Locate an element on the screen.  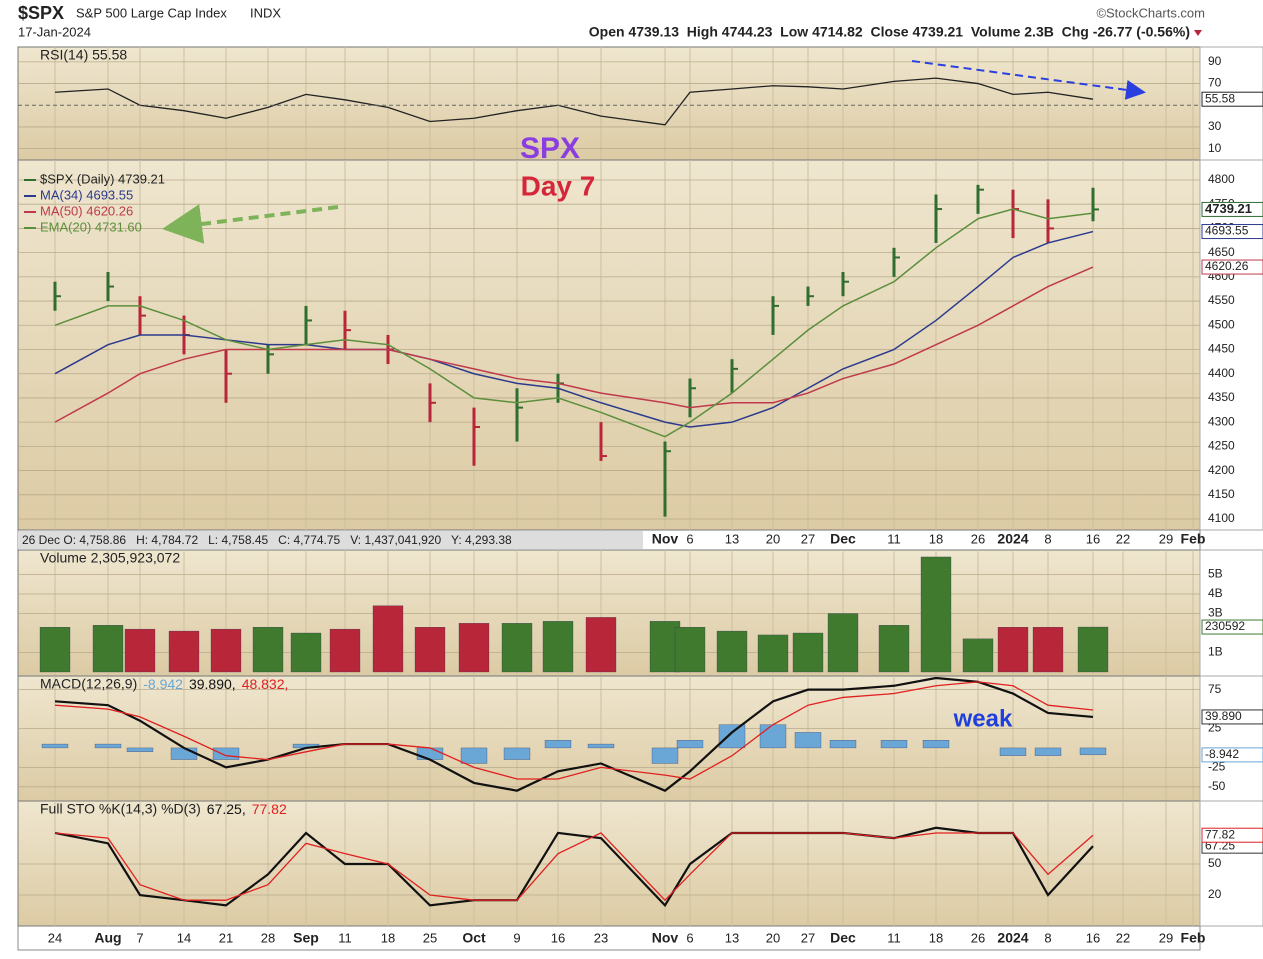
x-tick-label: 29 is located at coordinates (1166, 538).